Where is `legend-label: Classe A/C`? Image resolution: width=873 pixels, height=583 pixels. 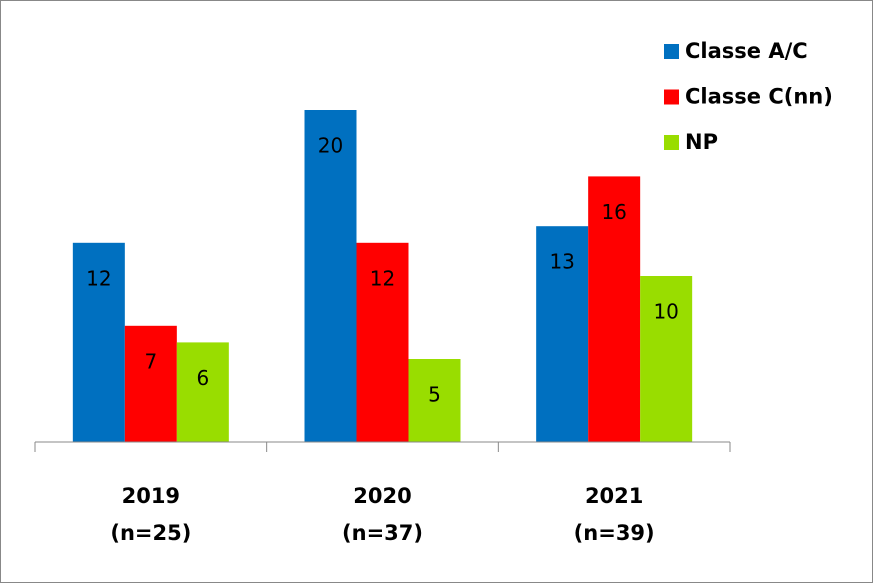 legend-label: Classe A/C is located at coordinates (746, 51).